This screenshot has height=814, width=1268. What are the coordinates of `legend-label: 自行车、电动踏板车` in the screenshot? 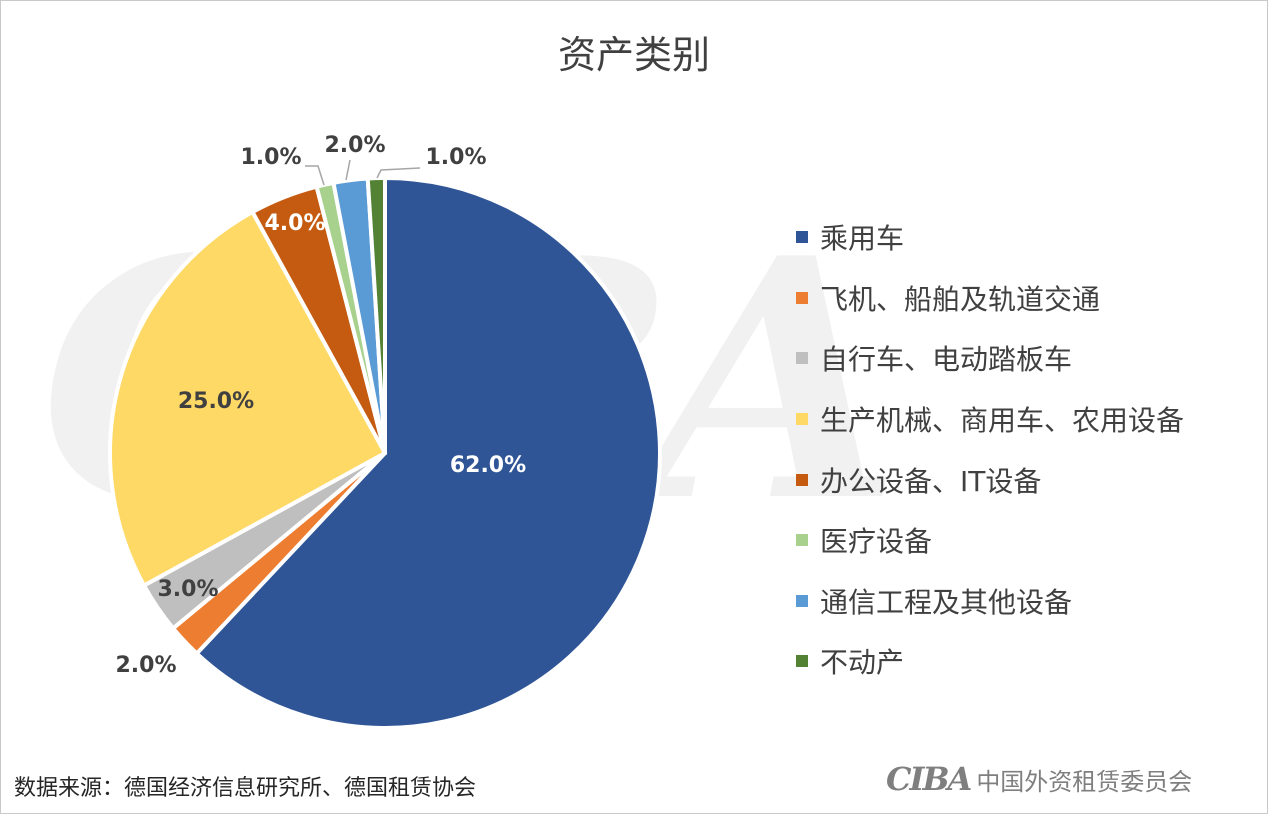 It's located at (946, 360).